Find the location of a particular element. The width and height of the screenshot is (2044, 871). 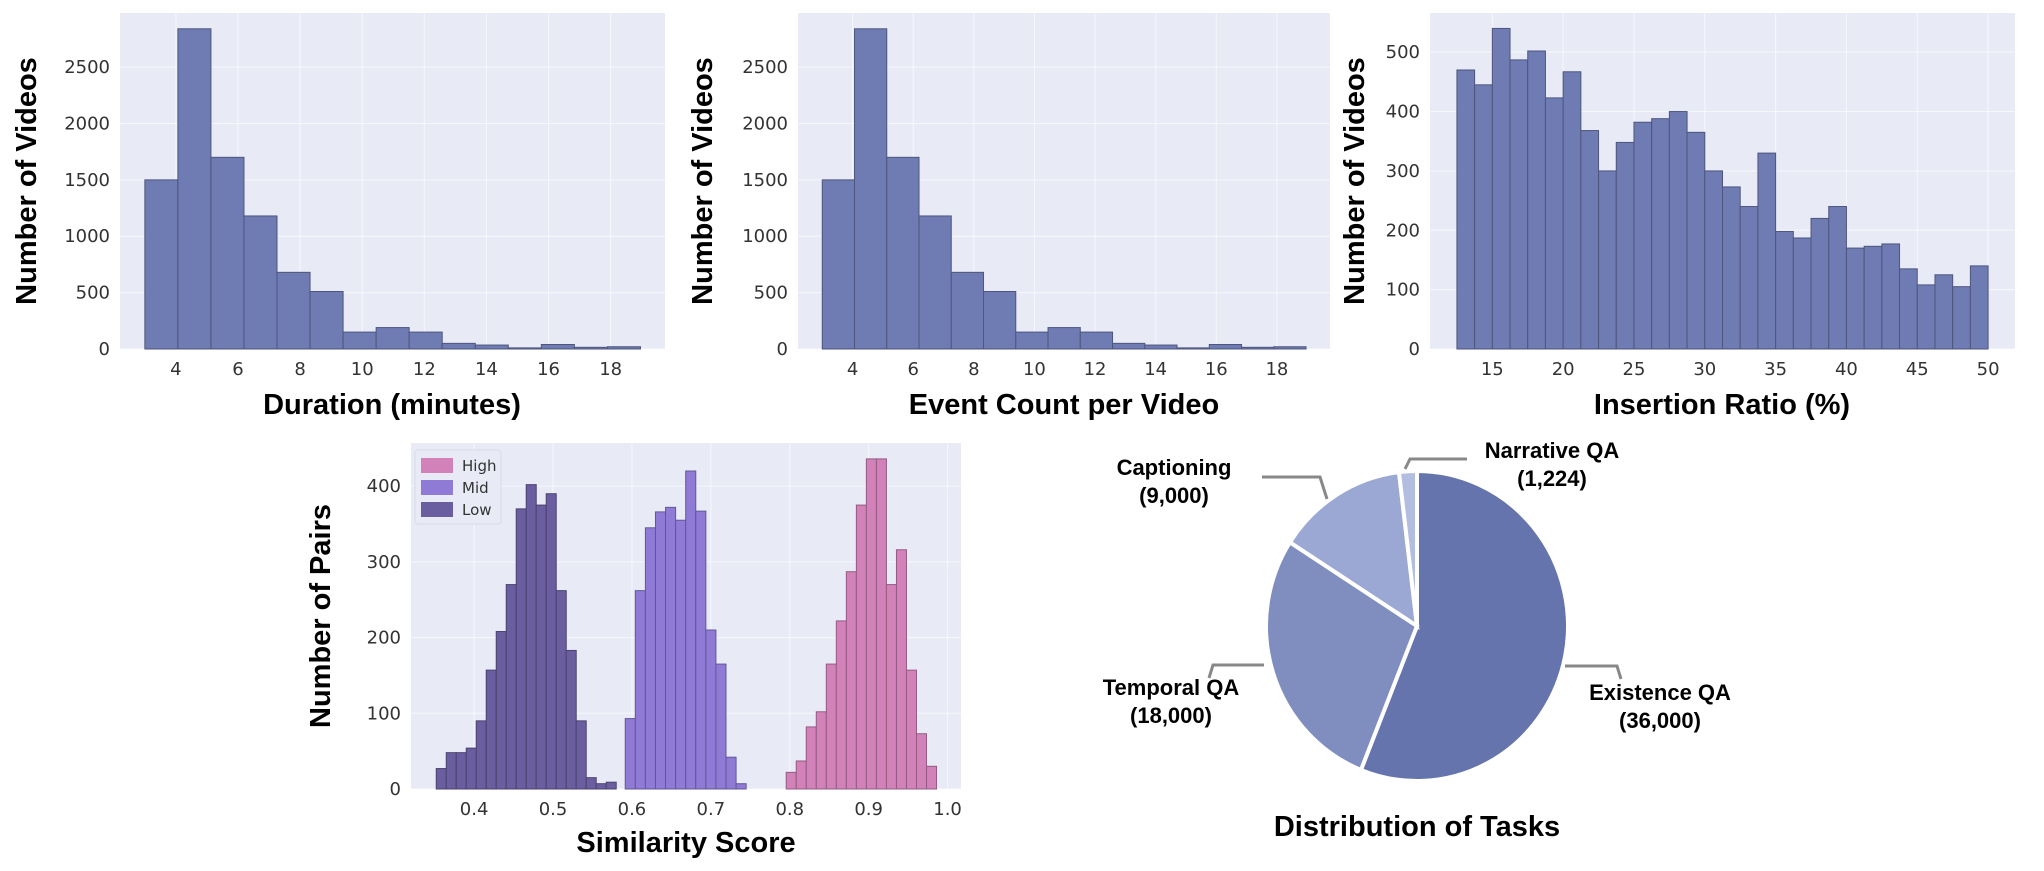

y-tick-label: 2500 is located at coordinates (87, 67).